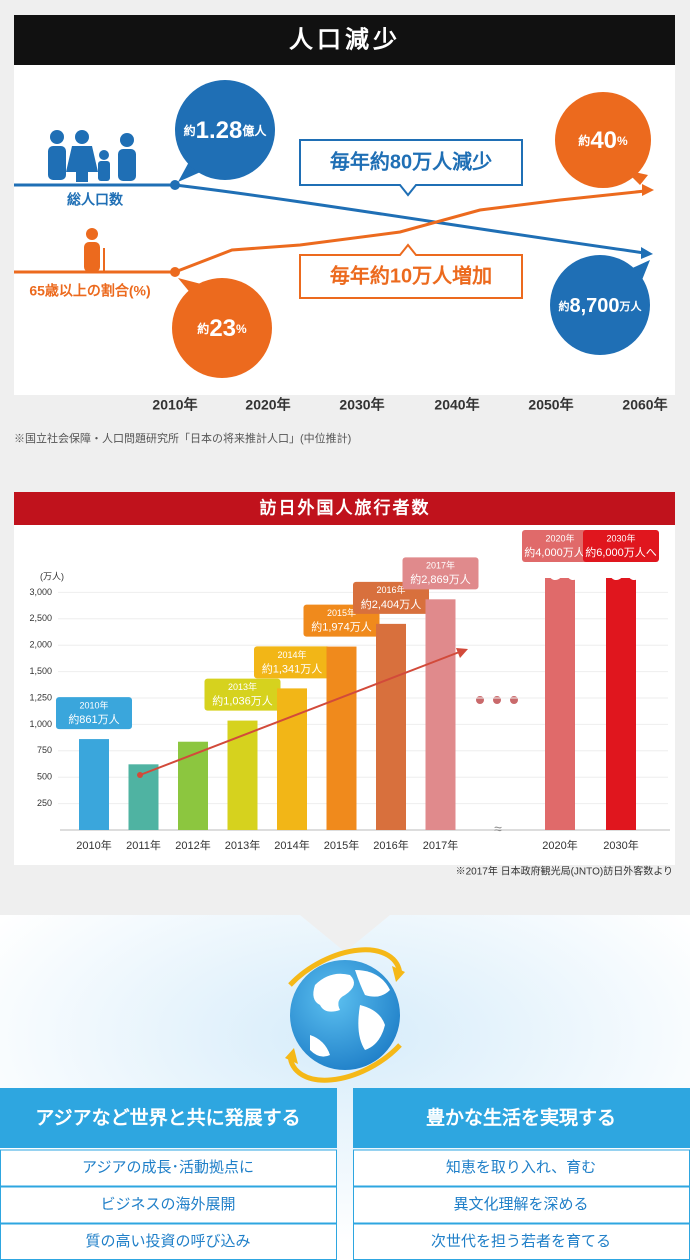  What do you see at coordinates (497, 700) in the screenshot?
I see `ellipsis` at bounding box center [497, 700].